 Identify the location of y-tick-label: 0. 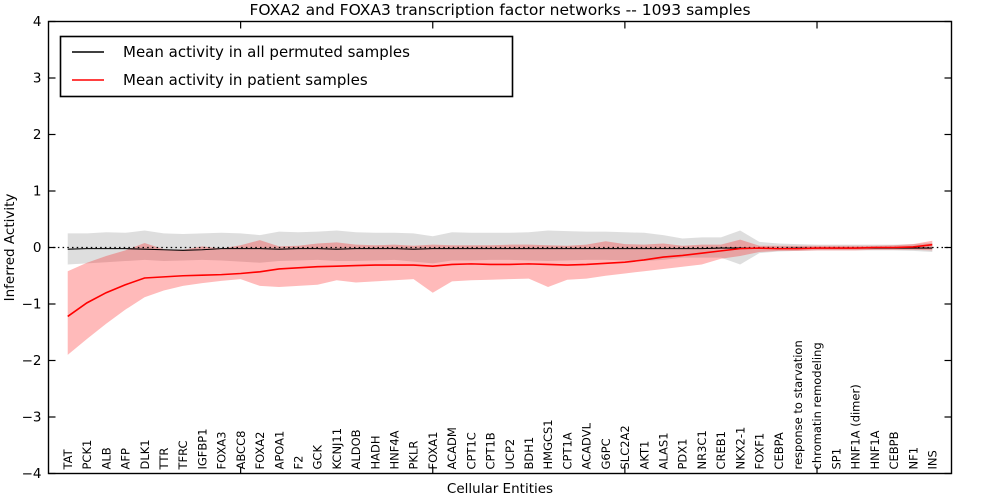
(37, 248).